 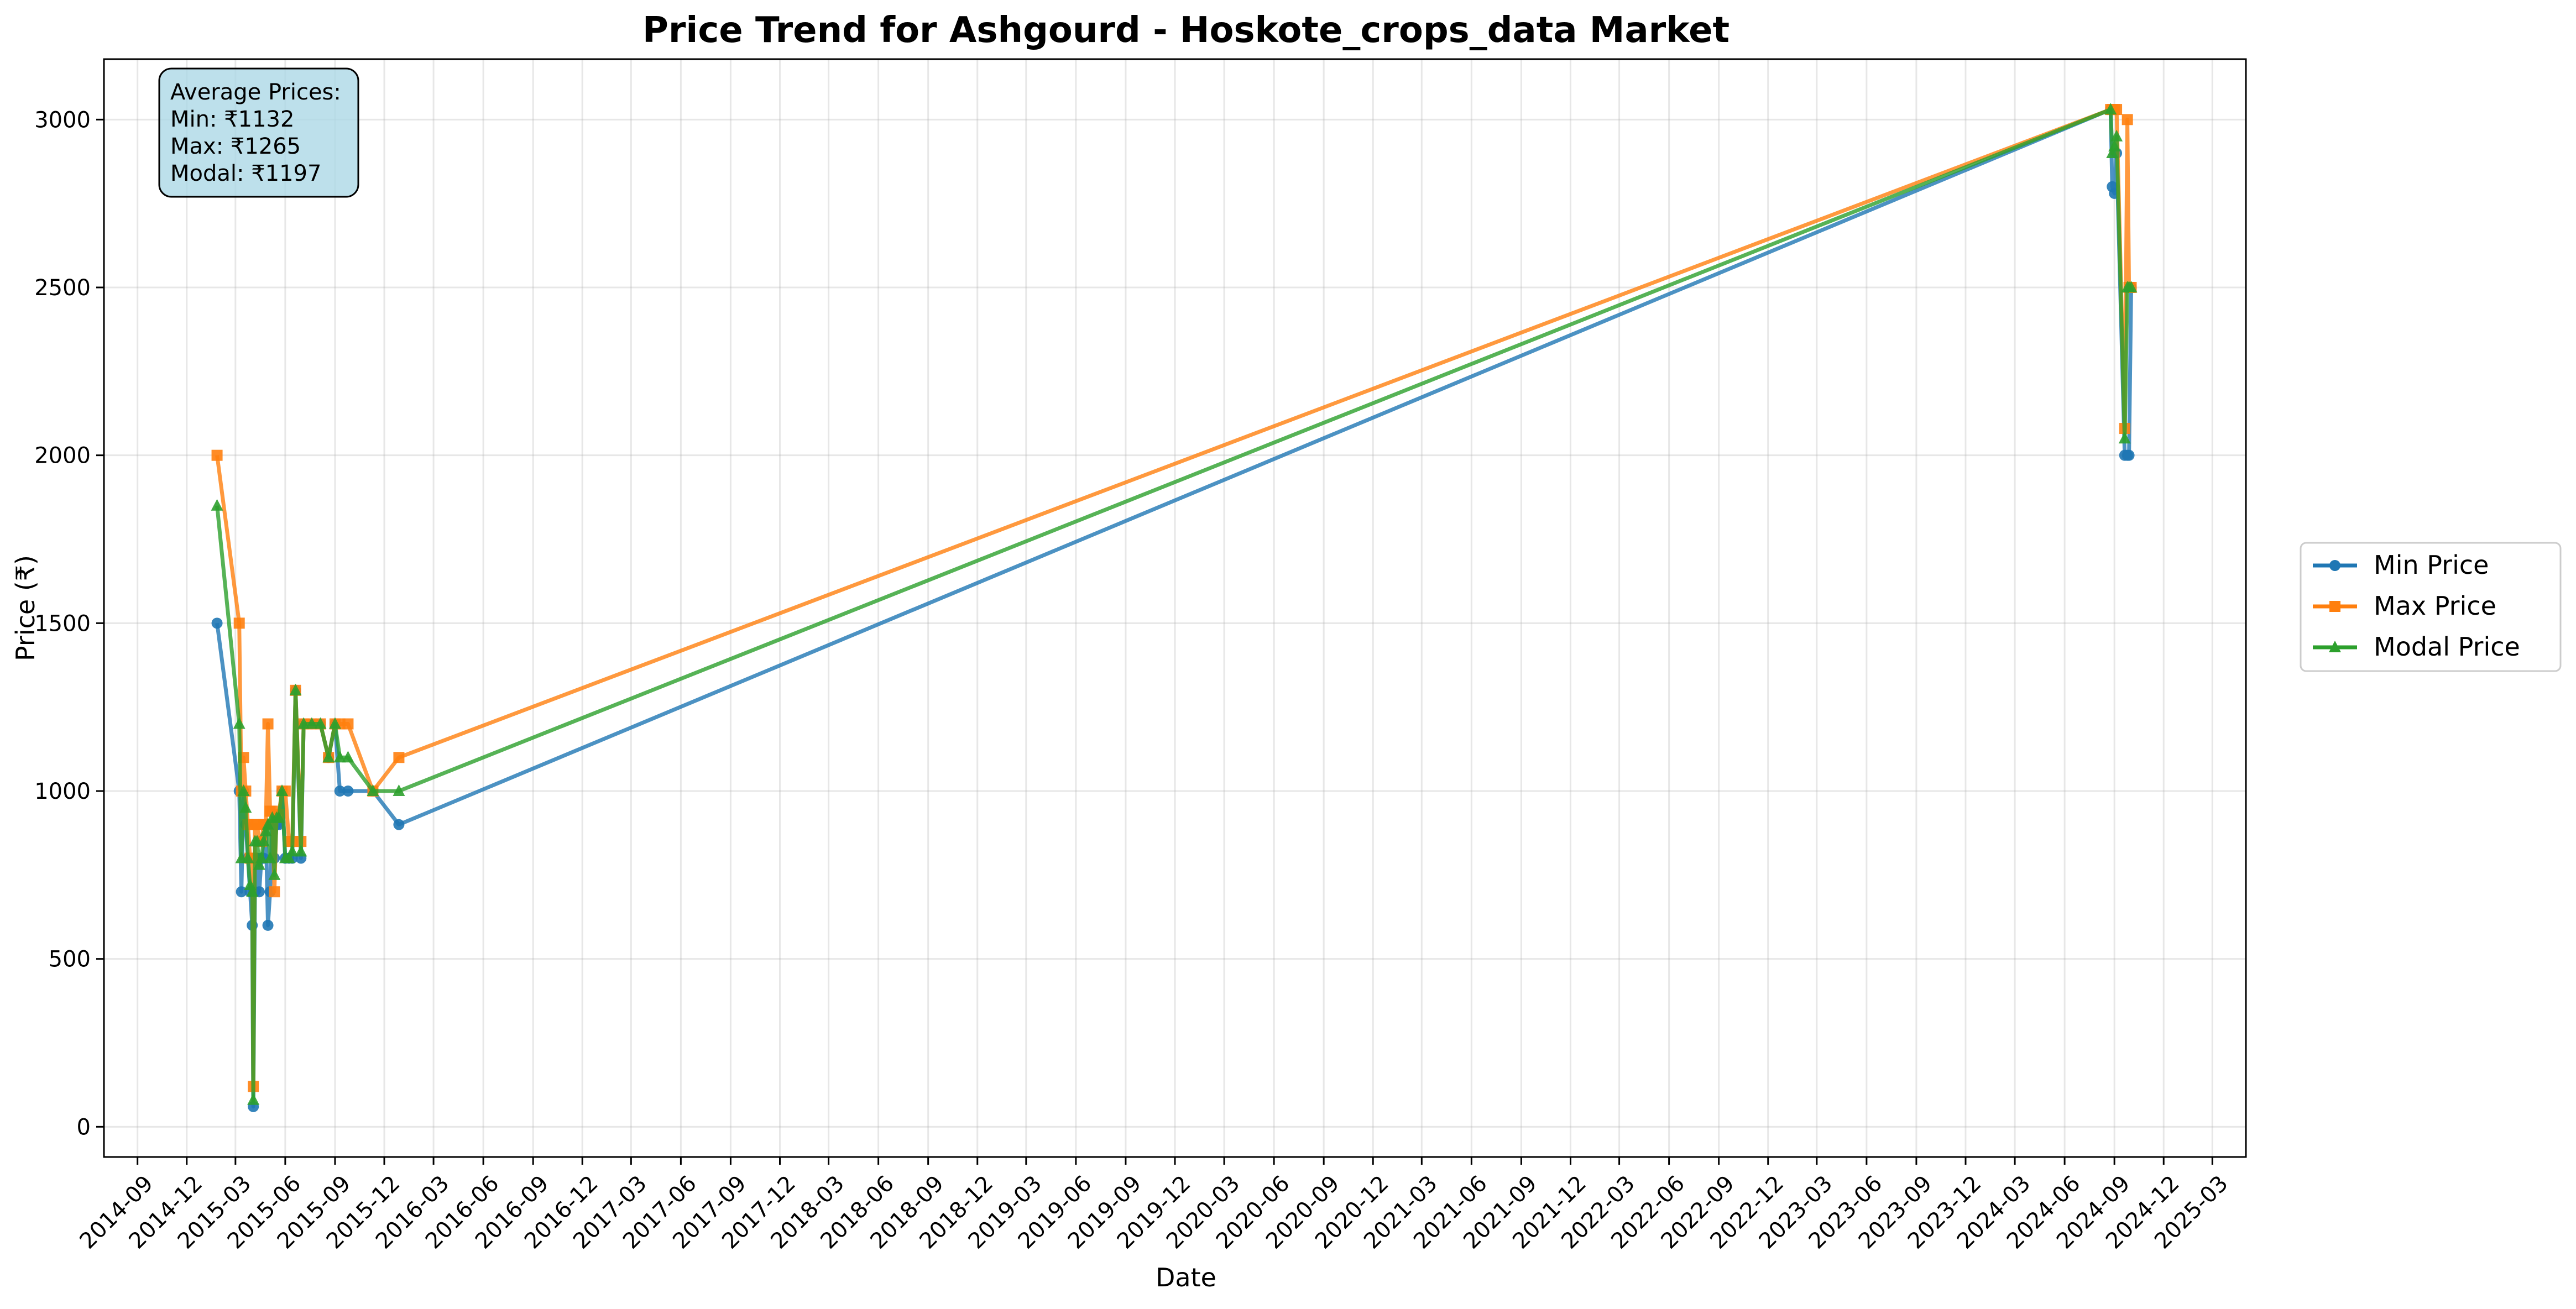 I want to click on x-axis-label: Date, so click(x=1186, y=1277).